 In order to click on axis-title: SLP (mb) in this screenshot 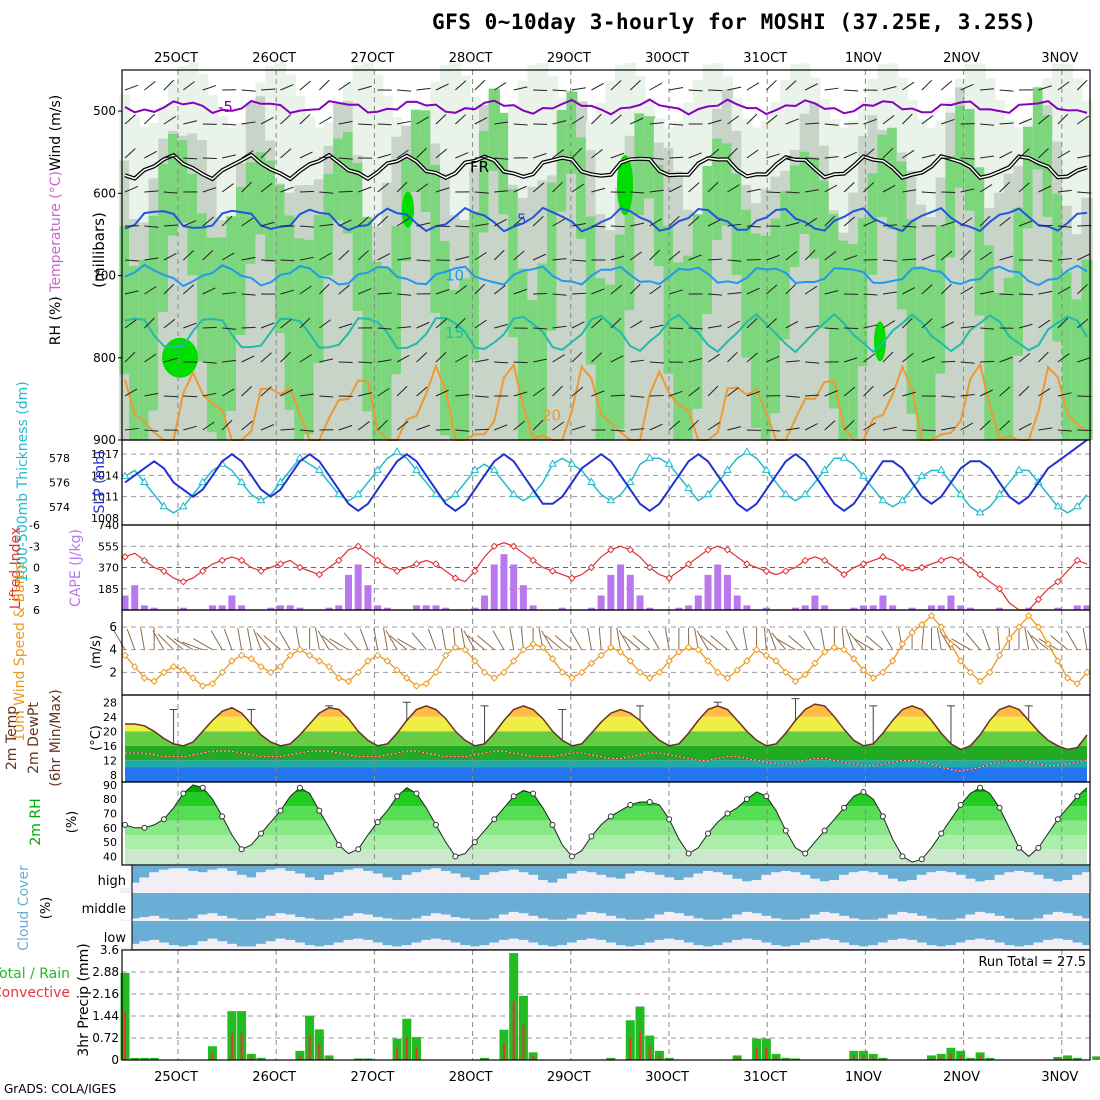, I will do `click(100, 481)`.